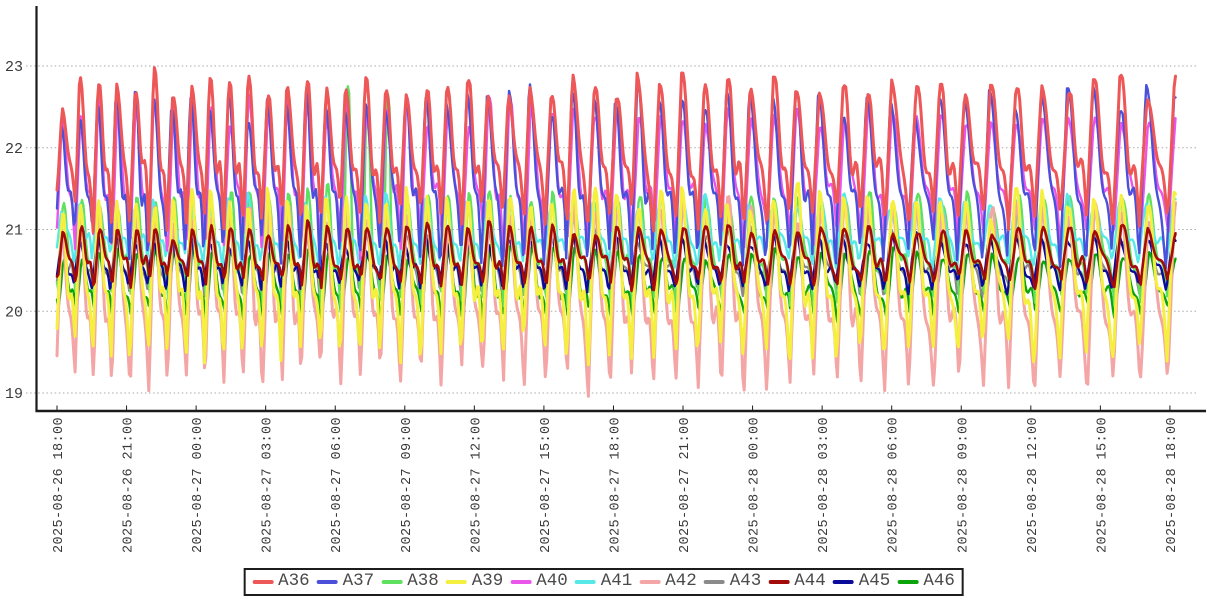  I want to click on legend-swatch-a46, so click(908, 581).